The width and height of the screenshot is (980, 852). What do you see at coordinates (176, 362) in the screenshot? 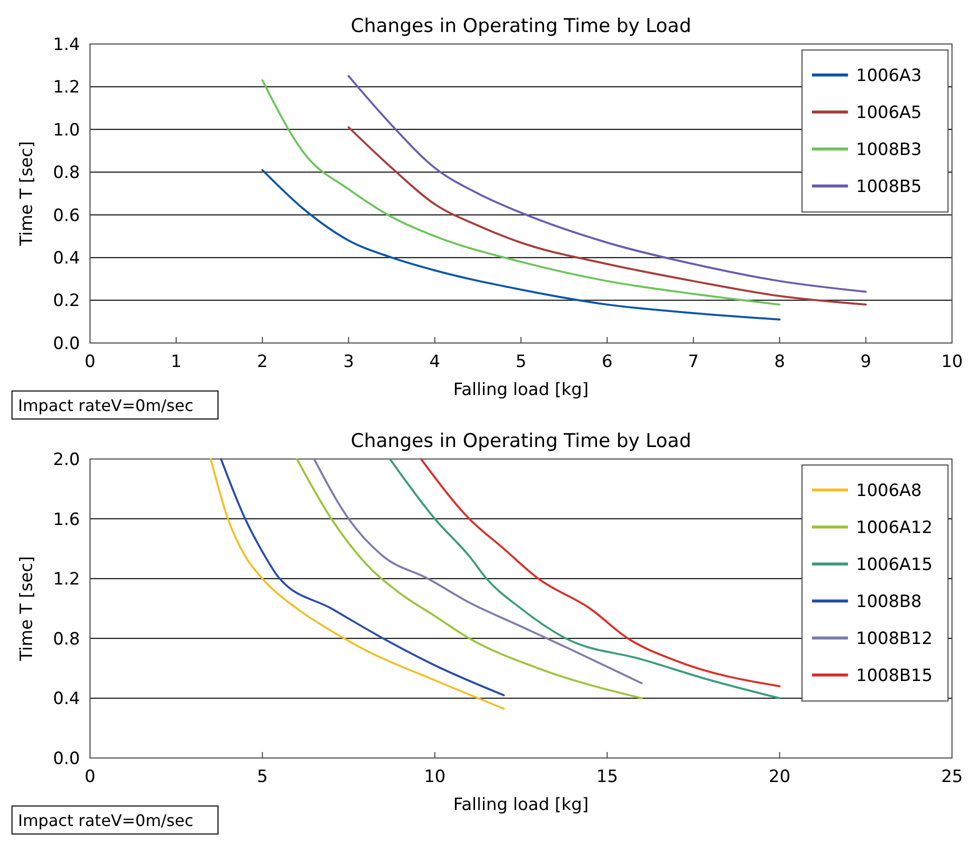
I see `x-tick-label: 1` at bounding box center [176, 362].